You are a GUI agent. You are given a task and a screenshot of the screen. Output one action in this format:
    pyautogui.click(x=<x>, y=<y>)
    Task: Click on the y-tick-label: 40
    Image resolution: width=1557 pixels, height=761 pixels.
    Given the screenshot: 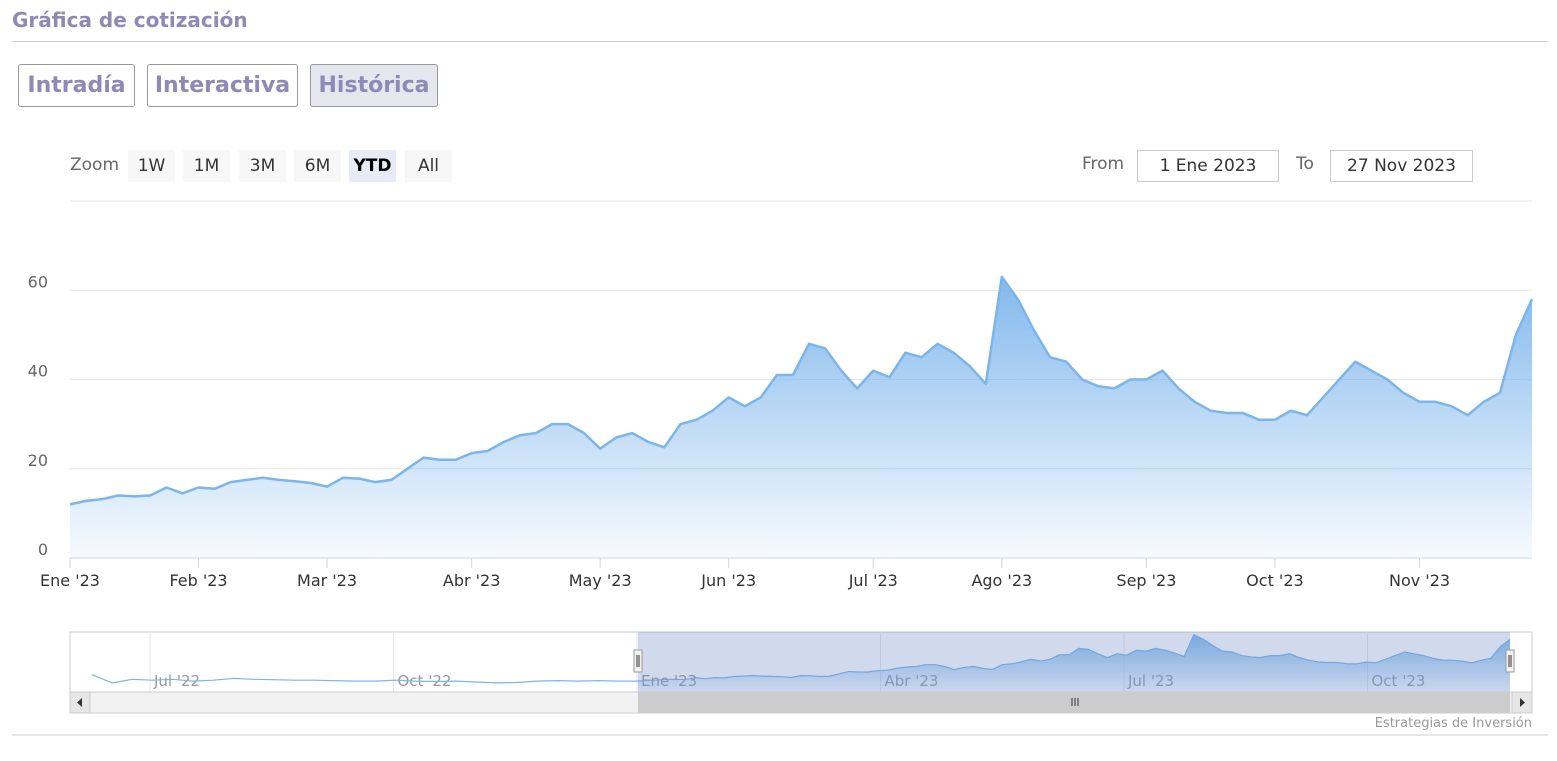 What is the action you would take?
    pyautogui.click(x=38, y=371)
    